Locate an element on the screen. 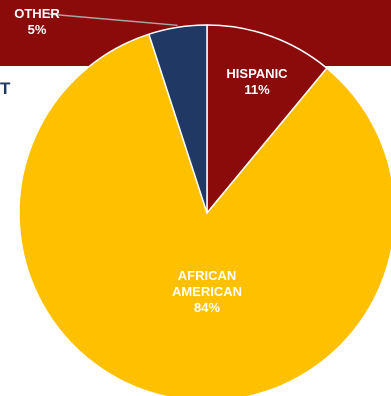 Image resolution: width=391 pixels, height=396 pixels. hispanic-name: HISPANIC is located at coordinates (257, 73).